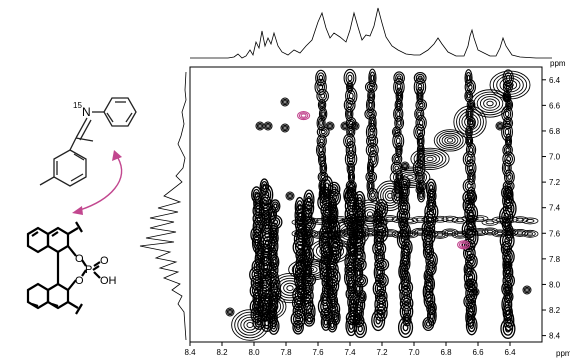 Image resolution: width=570 pixels, height=358 pixels. What do you see at coordinates (318, 352) in the screenshot?
I see `x-tick-label: 7.6` at bounding box center [318, 352].